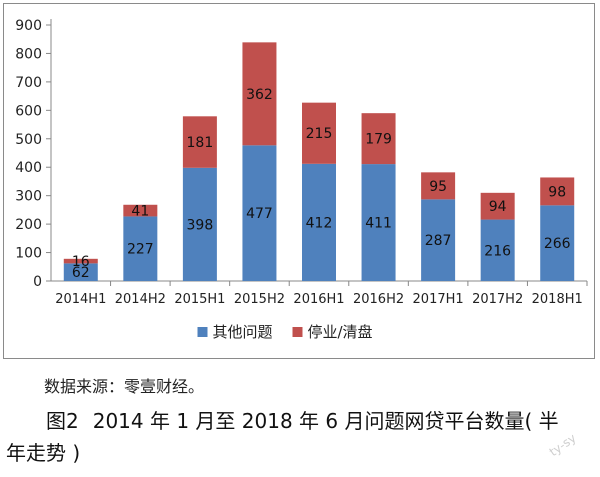 Image resolution: width=600 pixels, height=477 pixels. What do you see at coordinates (28, 225) in the screenshot?
I see `y-tick-label: 200` at bounding box center [28, 225].